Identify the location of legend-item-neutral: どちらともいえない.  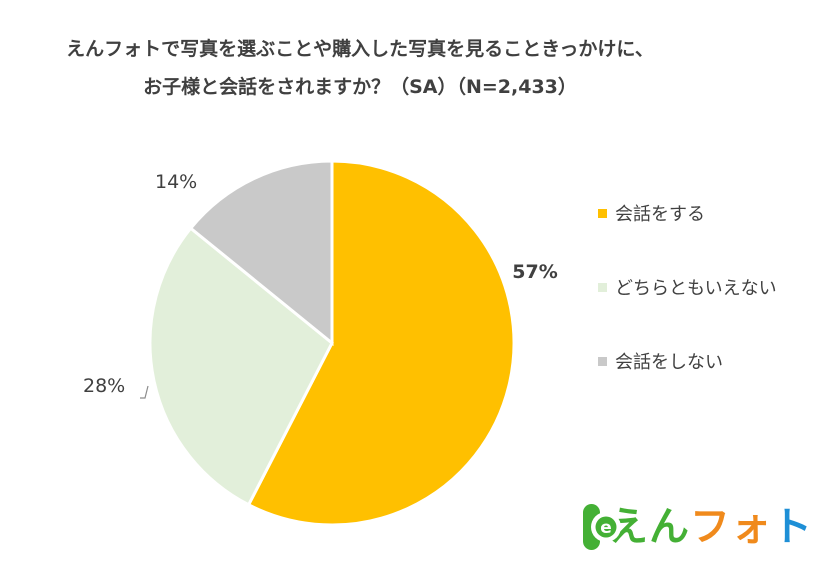
(687, 287).